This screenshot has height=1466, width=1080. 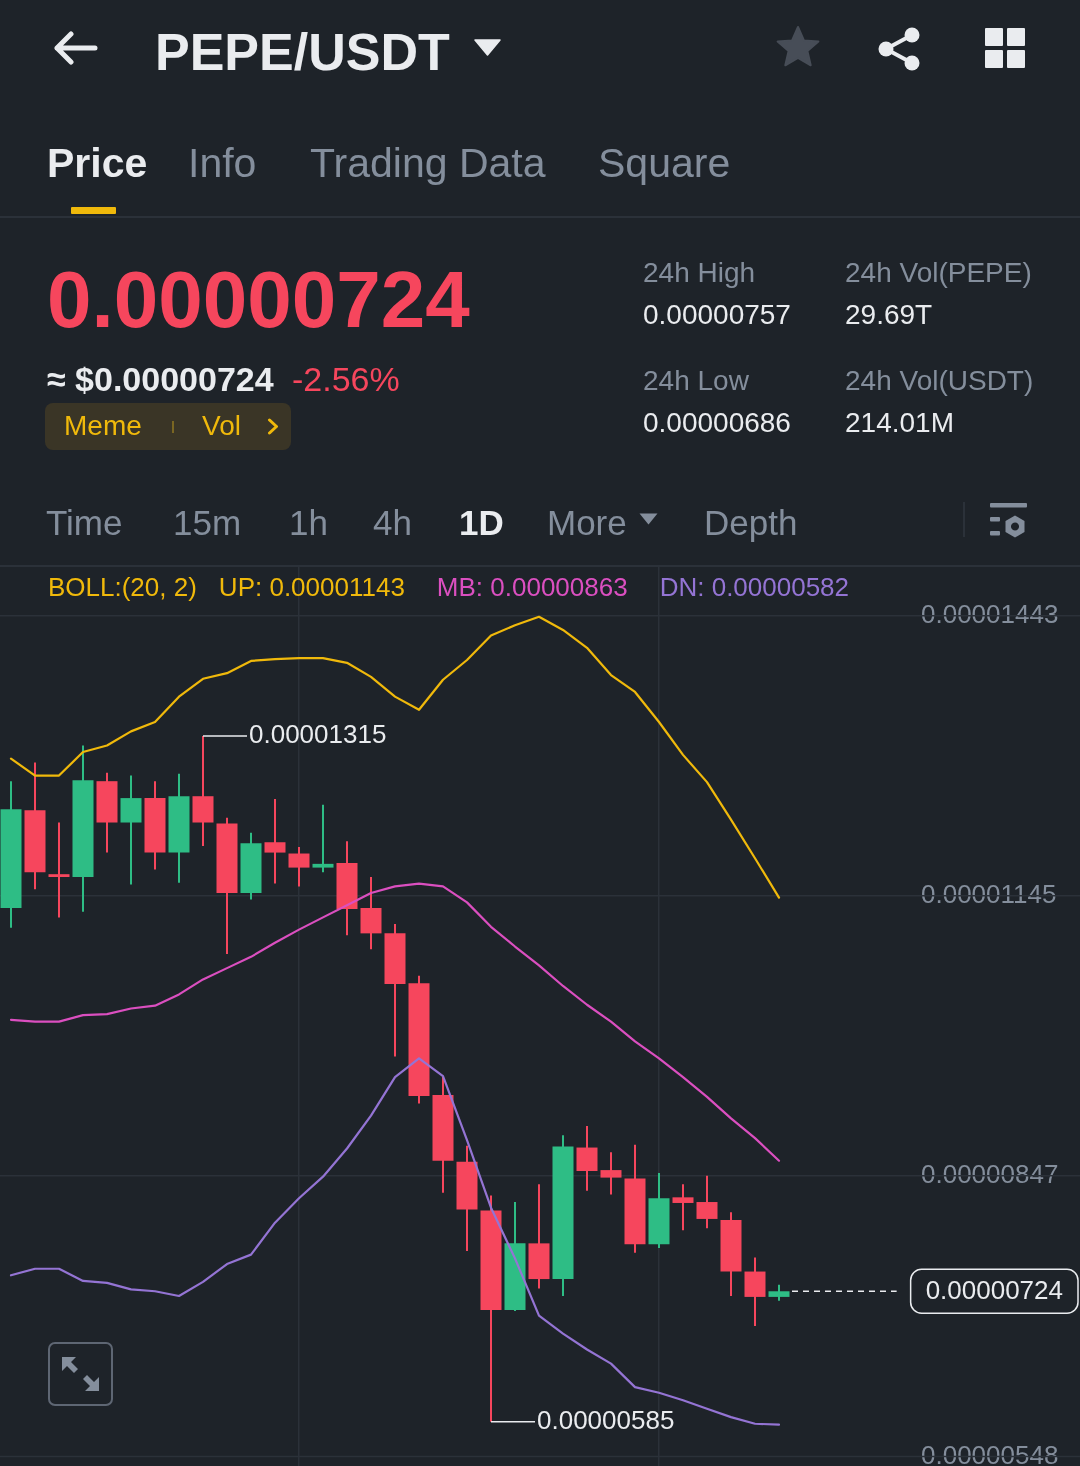 I want to click on y-tick-label: 0.00001443, so click(x=990, y=614).